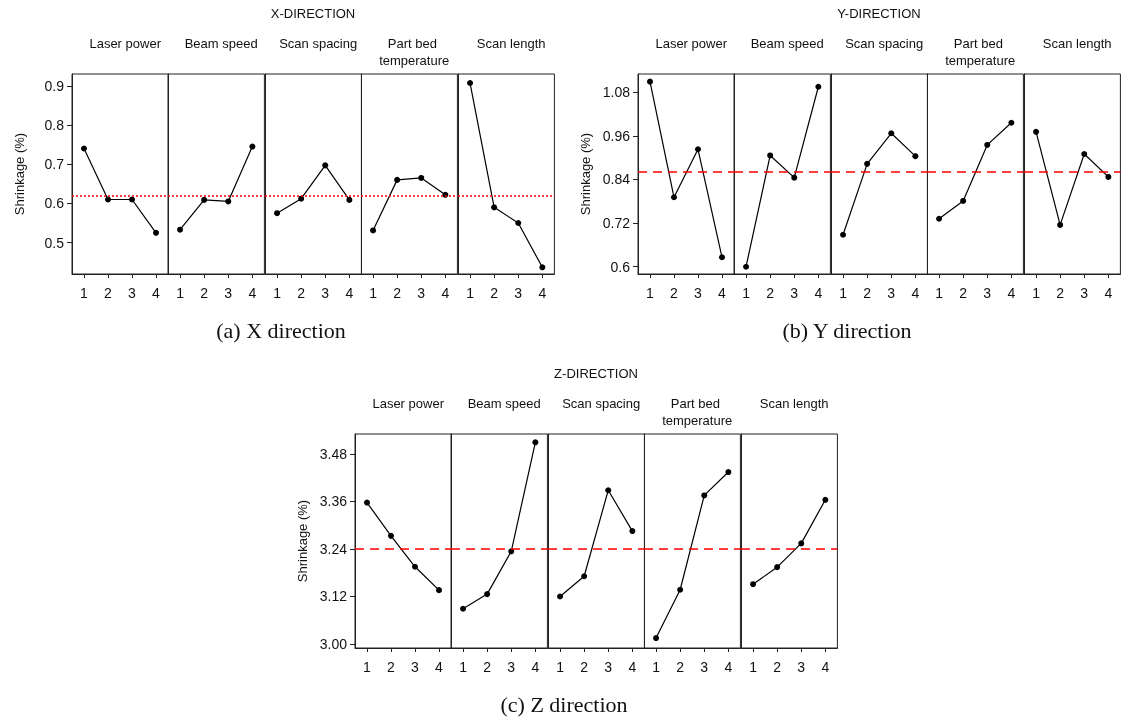 This screenshot has width=1131, height=726. Describe the element at coordinates (564, 705) in the screenshot. I see `text: (c) Z direction` at that location.